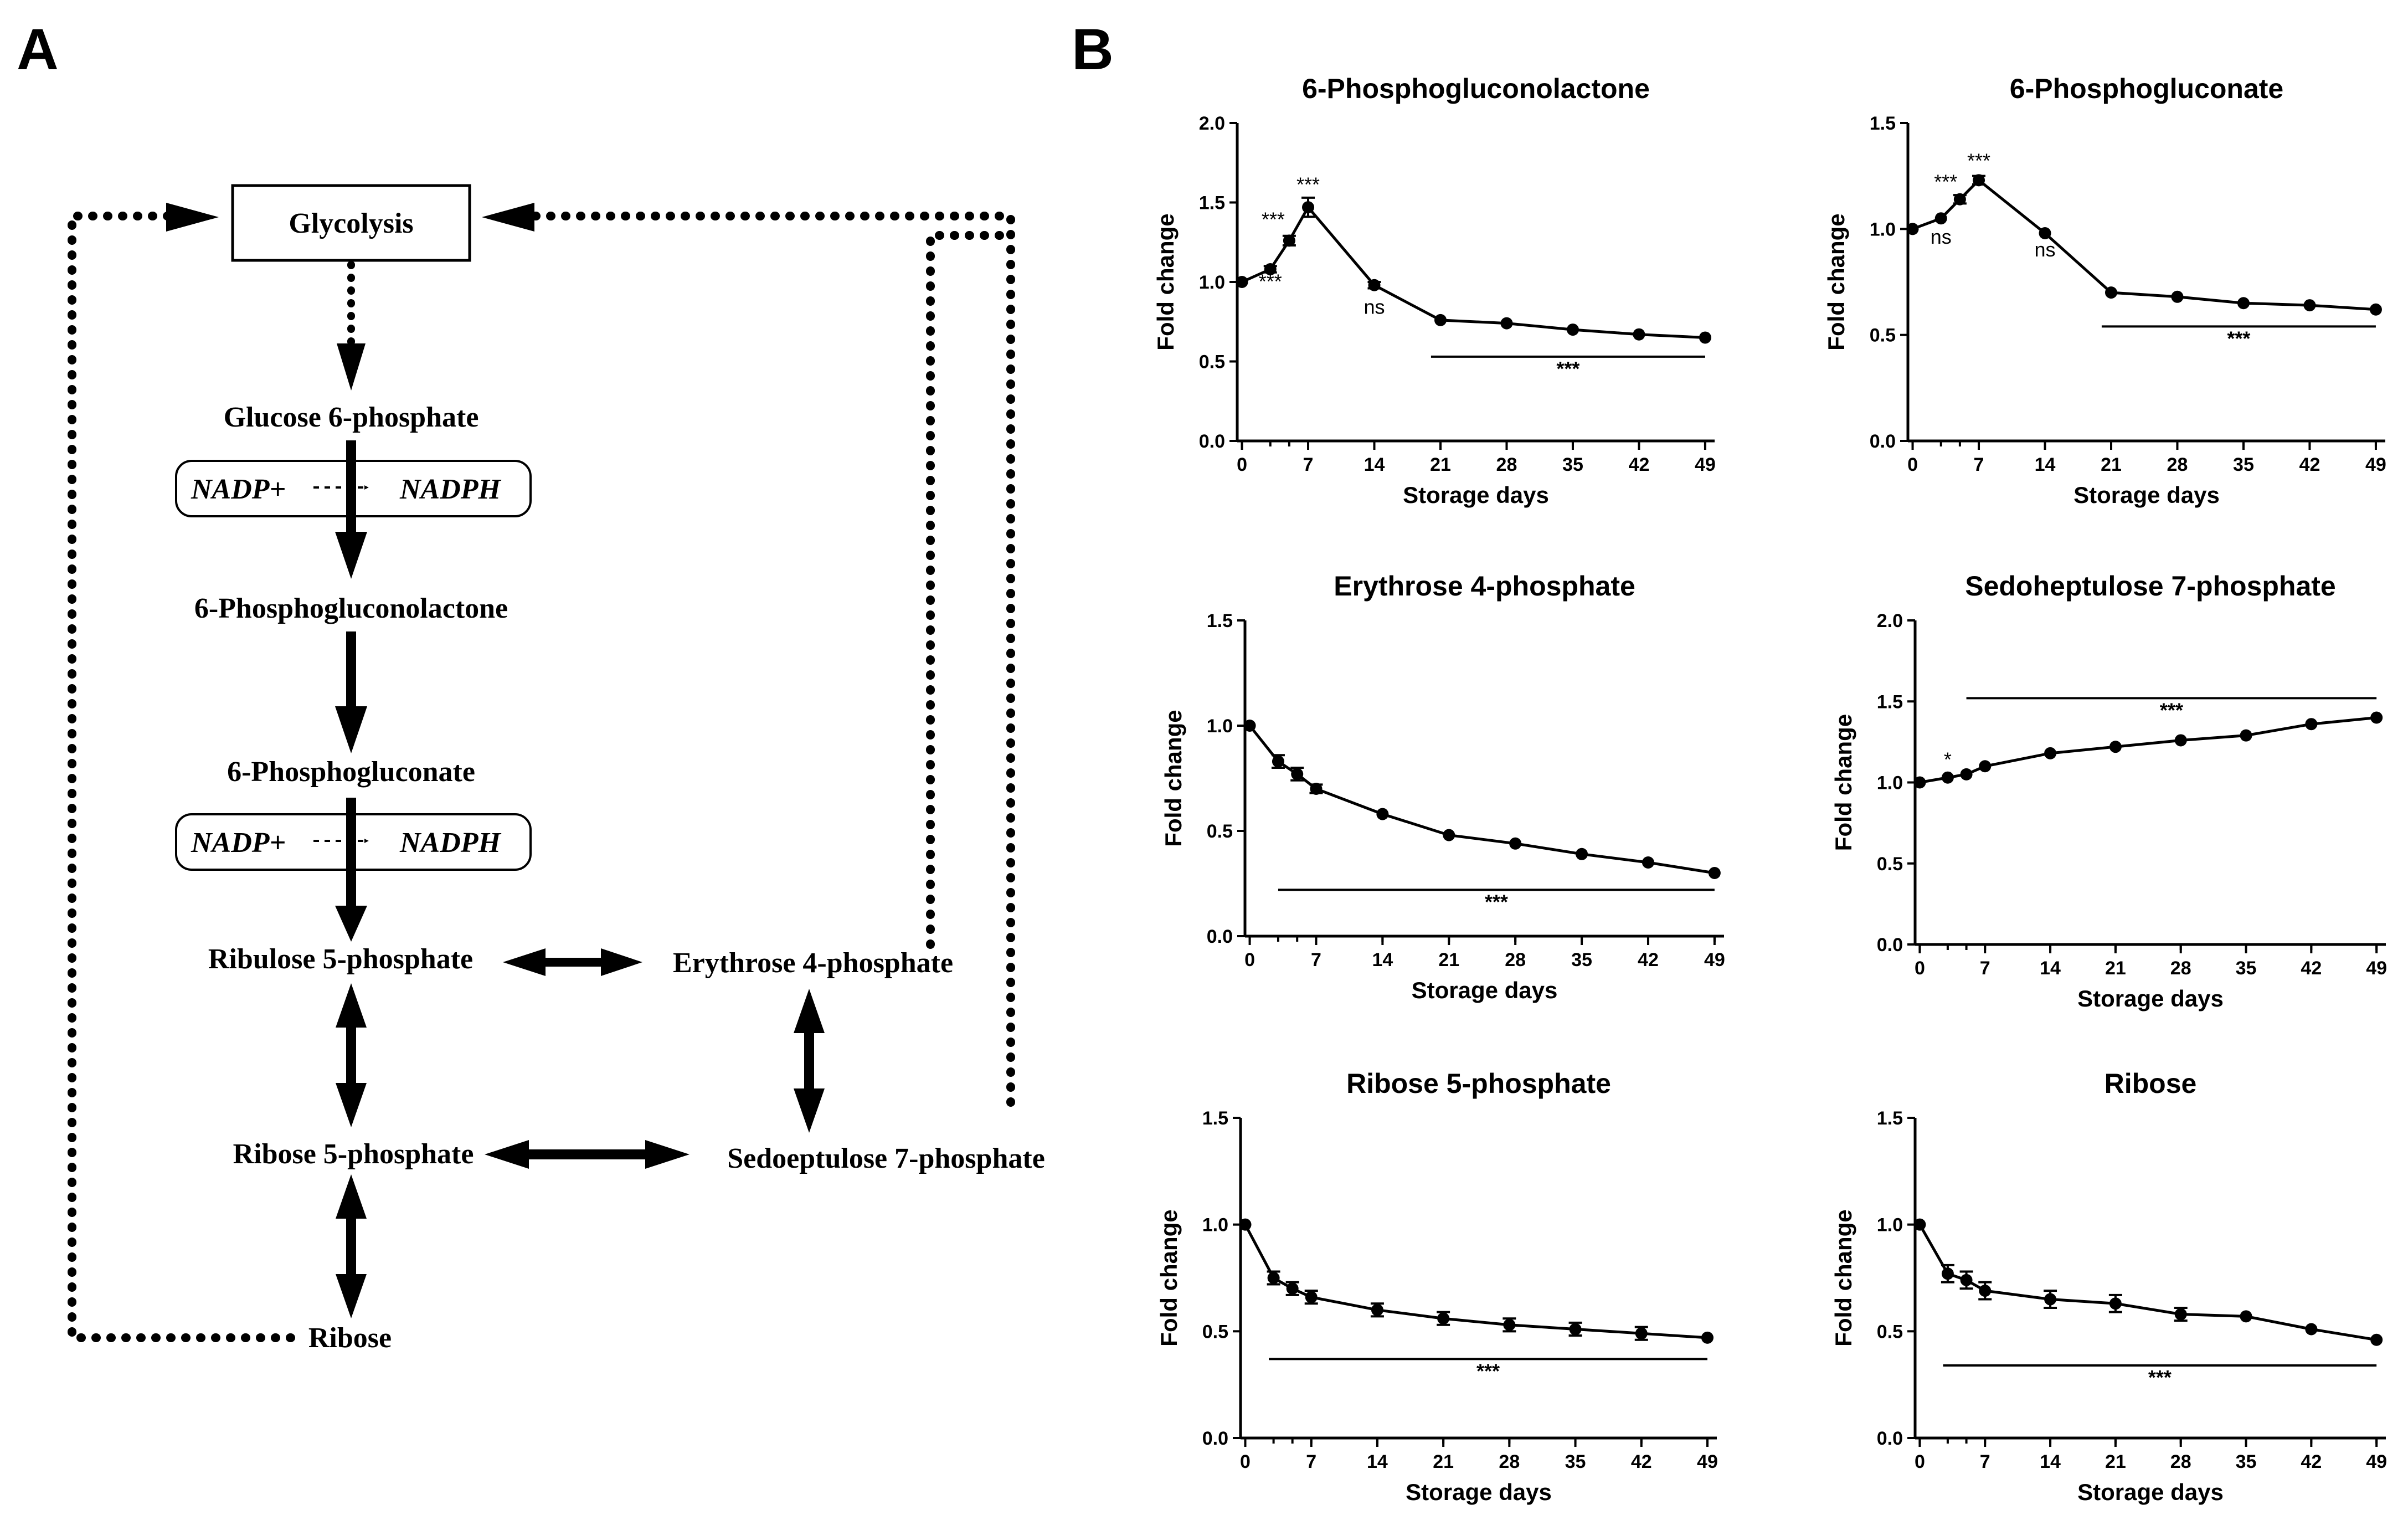 The image size is (2408, 1520). What do you see at coordinates (773, 660) in the screenshot?
I see `dotted-loop-s7p-glycolysis` at bounding box center [773, 660].